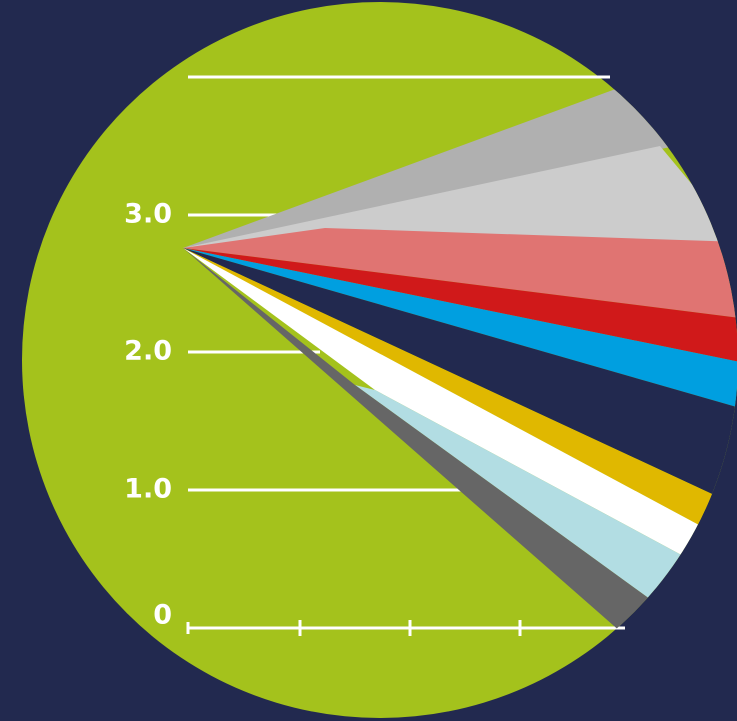  I want to click on axis-label: 1.0, so click(148, 489).